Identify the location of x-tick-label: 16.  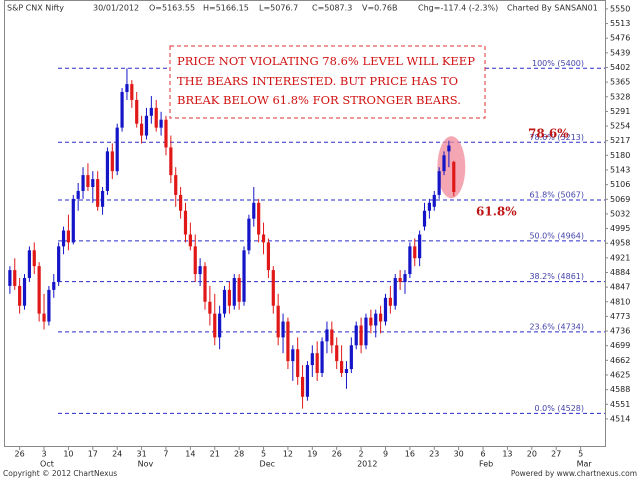
(410, 454).